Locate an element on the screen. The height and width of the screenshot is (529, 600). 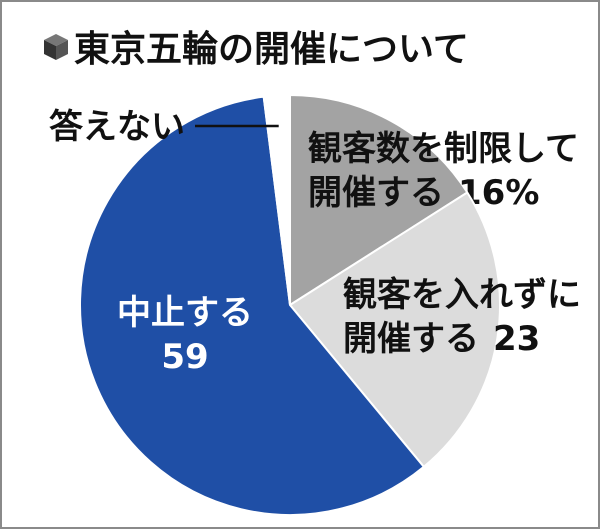
chart-title: 東京五輪の開催について is located at coordinates (271, 49).